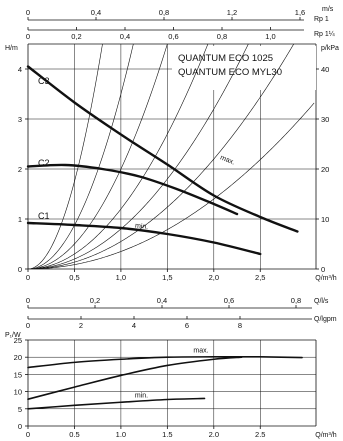  I want to click on chart-title-line: QUANTUM ECO MYL30, so click(230, 72).